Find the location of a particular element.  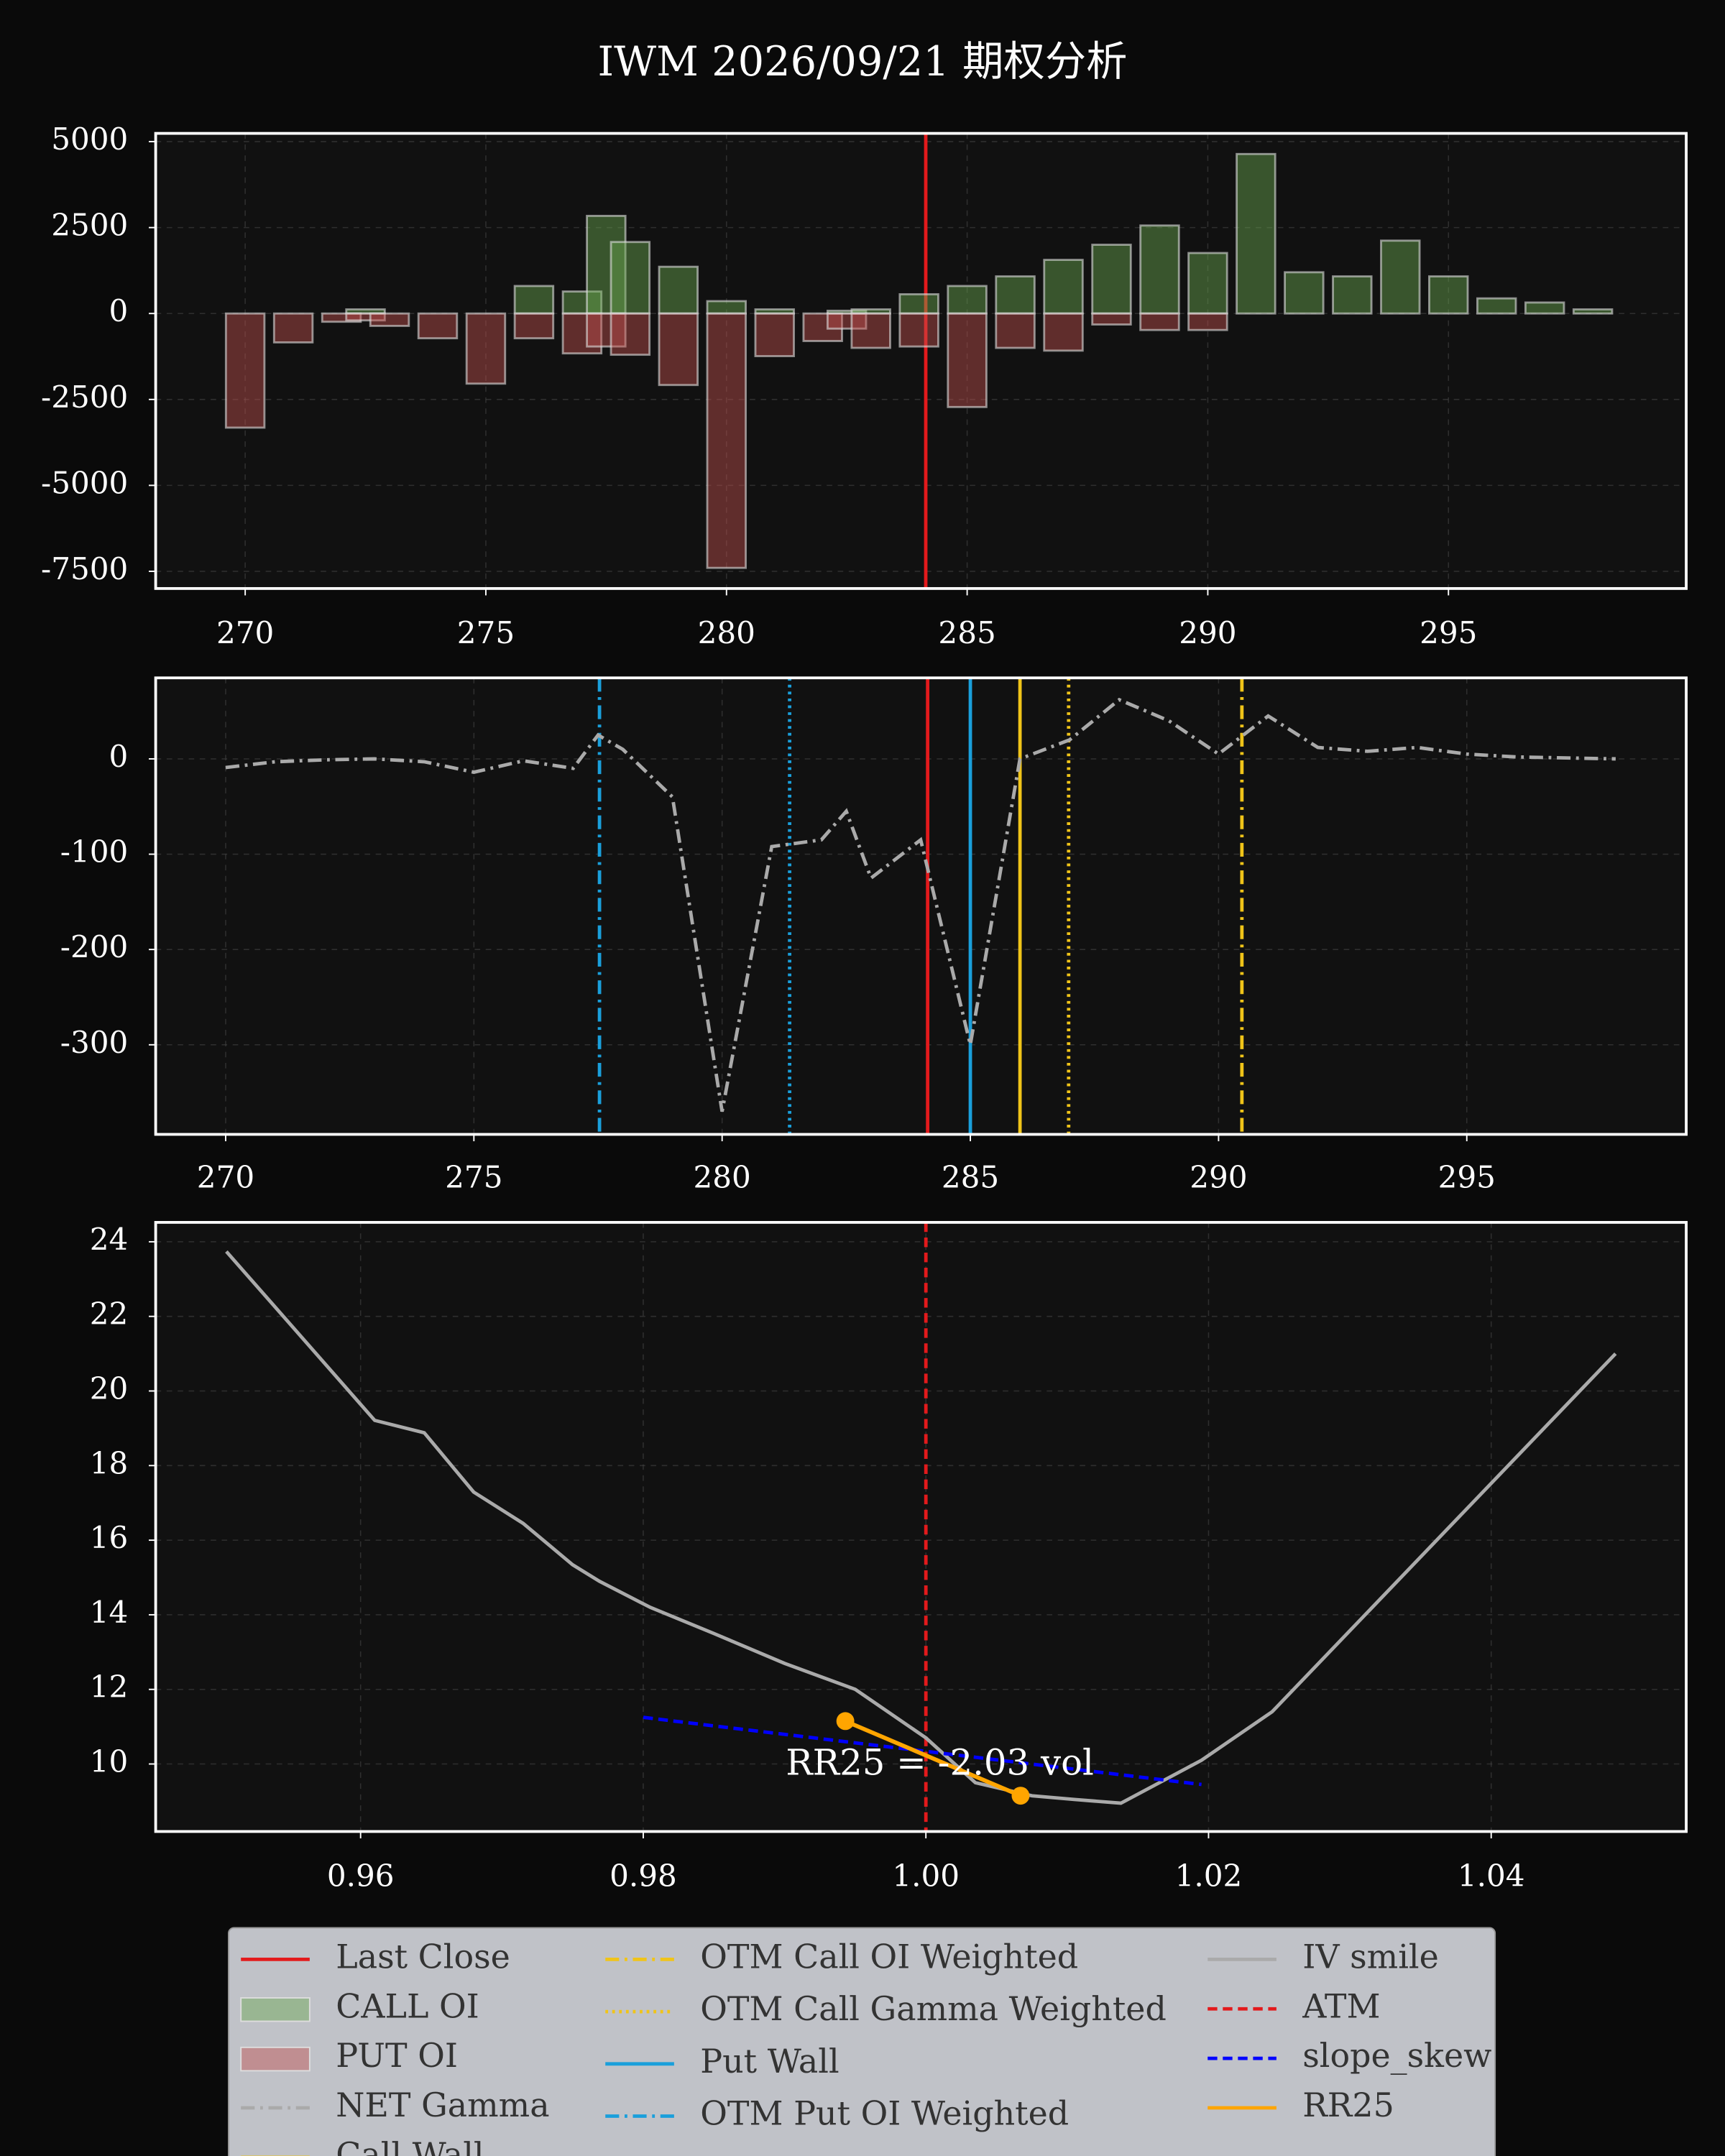

y-tick-label: 22 is located at coordinates (109, 1314).